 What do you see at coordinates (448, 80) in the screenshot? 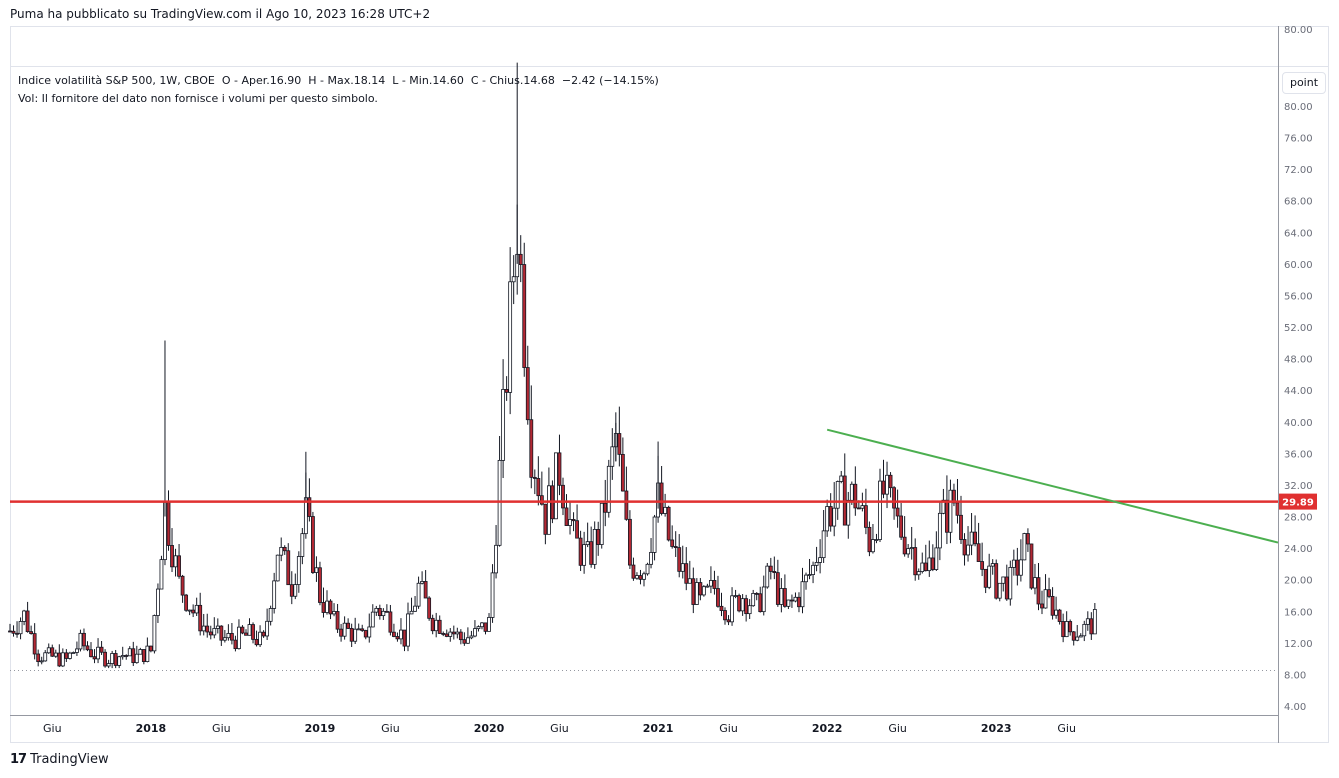
I see `legend-low-value: 14.60` at bounding box center [448, 80].